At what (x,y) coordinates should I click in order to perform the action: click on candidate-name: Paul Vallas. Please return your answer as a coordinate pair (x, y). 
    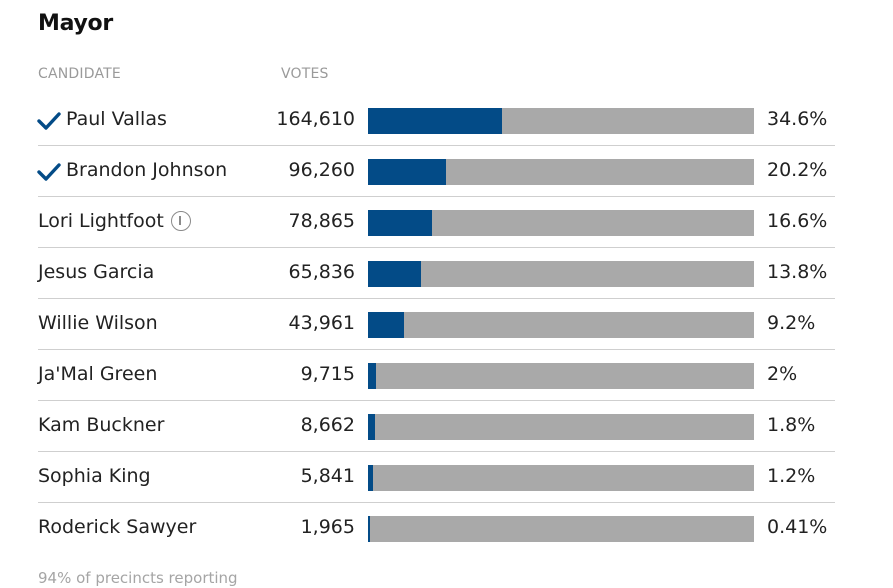
    Looking at the image, I should click on (116, 119).